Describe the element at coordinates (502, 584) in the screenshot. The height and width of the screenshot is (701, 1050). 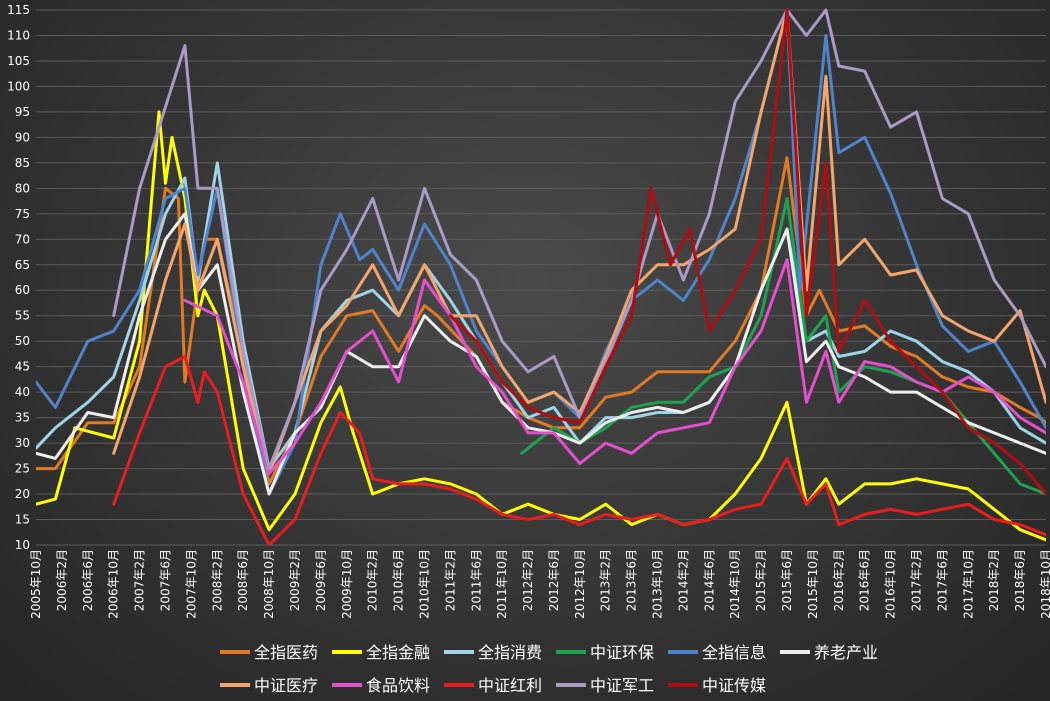
I see `x-tick-label: 2011年10月` at that location.